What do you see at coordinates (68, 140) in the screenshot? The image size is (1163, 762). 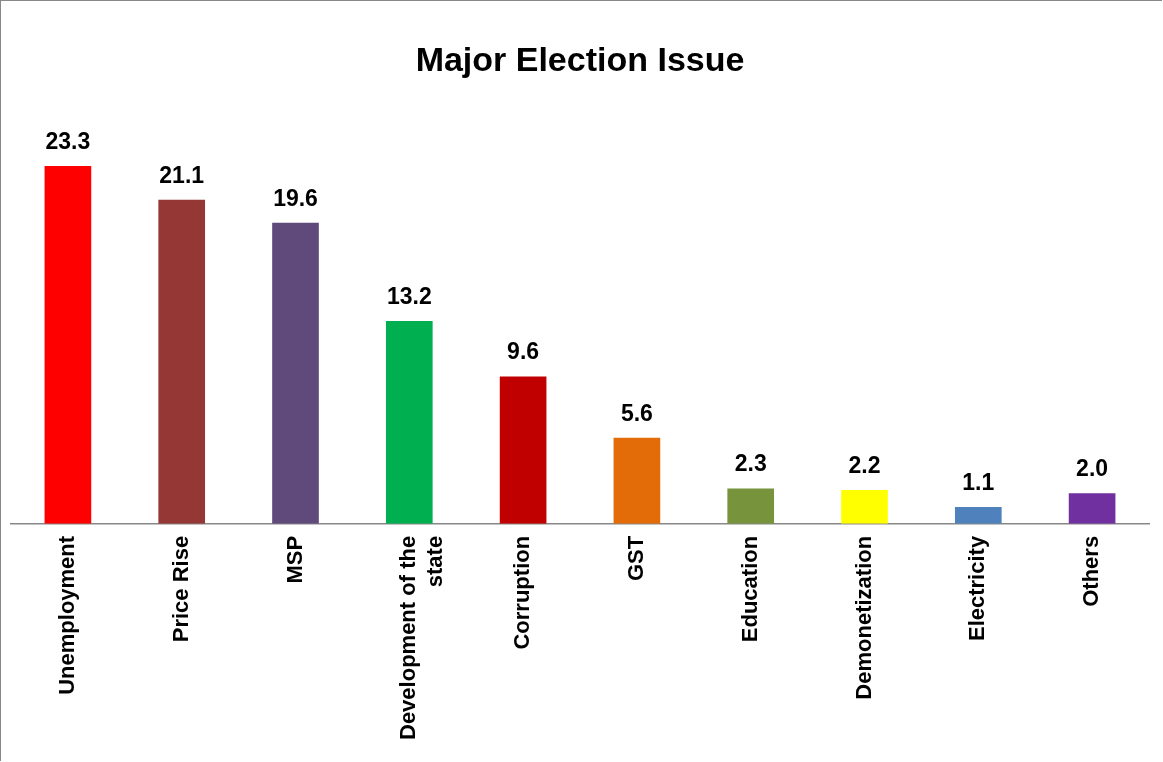 I see `data-label: 23.3` at bounding box center [68, 140].